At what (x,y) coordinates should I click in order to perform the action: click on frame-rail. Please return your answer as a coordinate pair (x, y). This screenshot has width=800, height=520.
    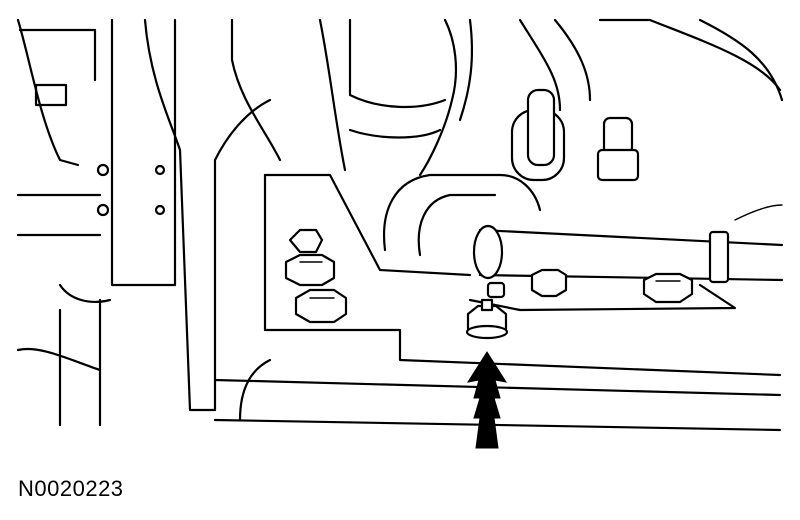
    Looking at the image, I should click on (64, 222).